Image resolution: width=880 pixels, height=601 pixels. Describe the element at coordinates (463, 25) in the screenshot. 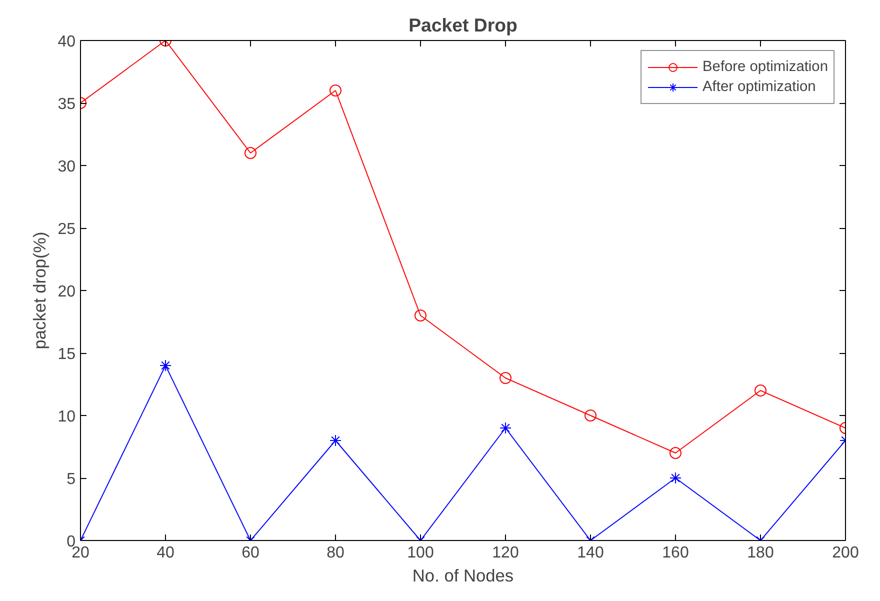

I see `chart-title: Packet Drop` at that location.